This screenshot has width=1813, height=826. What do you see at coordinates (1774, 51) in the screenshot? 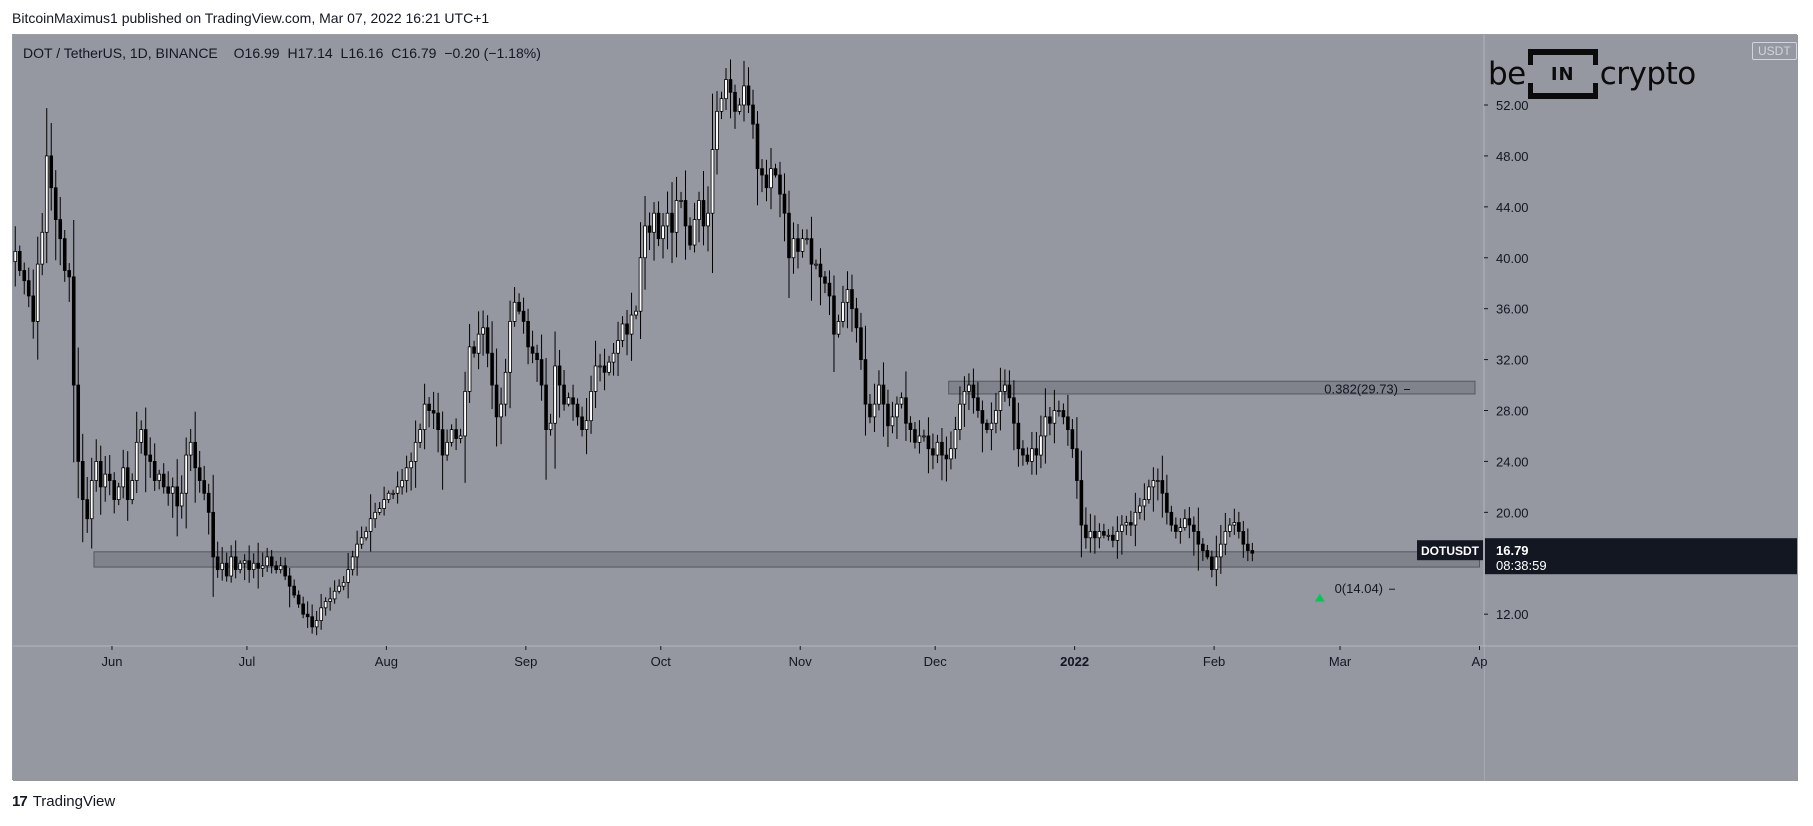
I see `currency-badge: USDT` at bounding box center [1774, 51].